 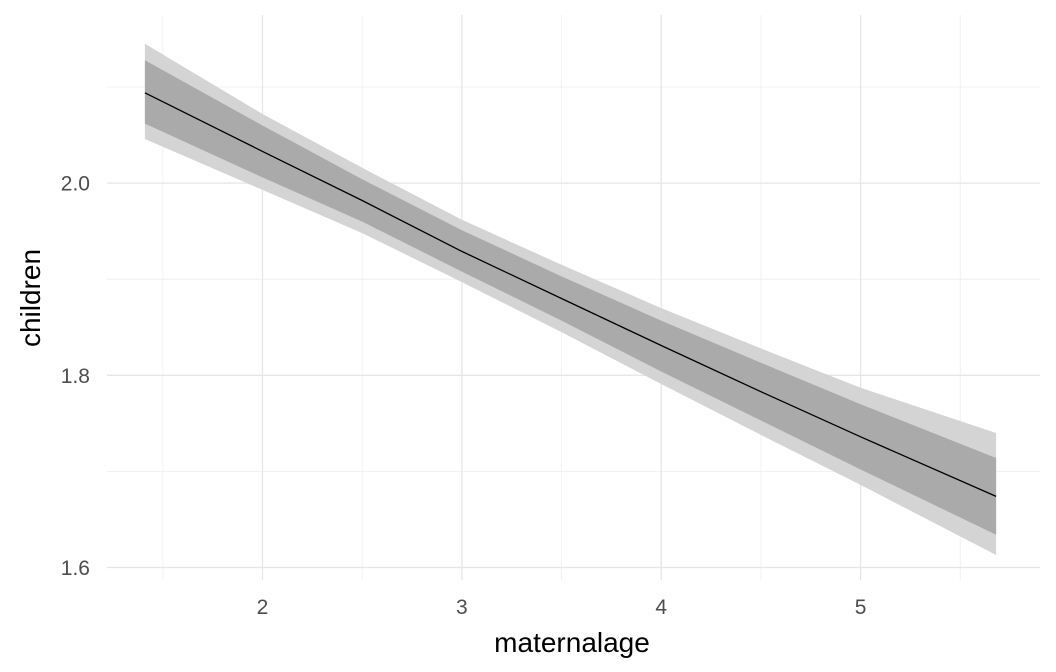 What do you see at coordinates (861, 607) in the screenshot?
I see `x-tick-label: 5` at bounding box center [861, 607].